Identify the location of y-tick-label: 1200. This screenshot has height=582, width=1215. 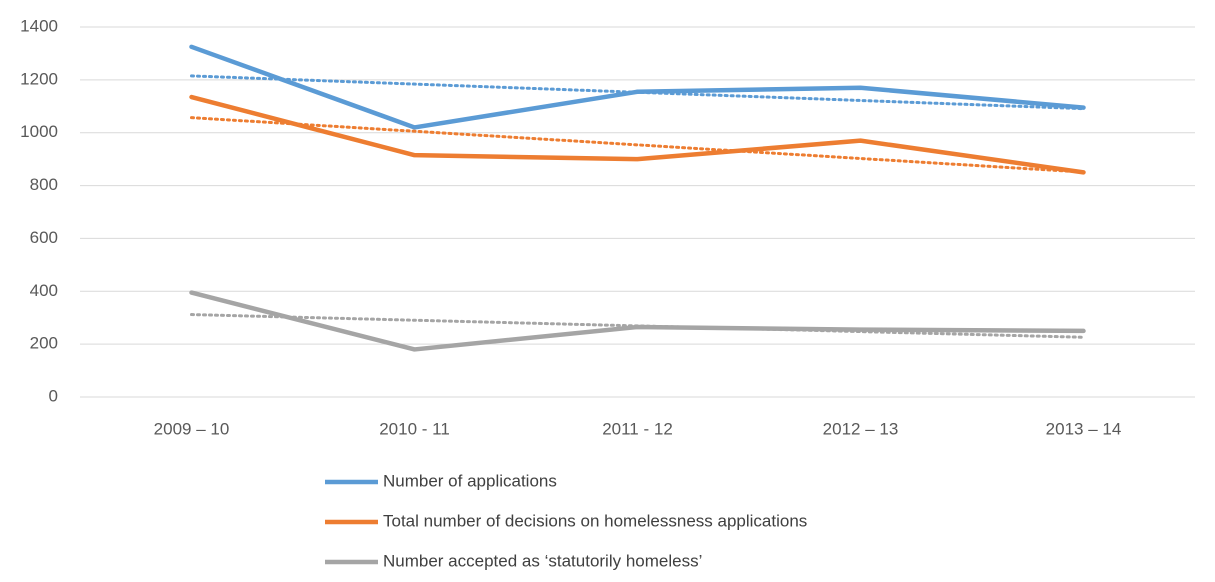
(39, 78).